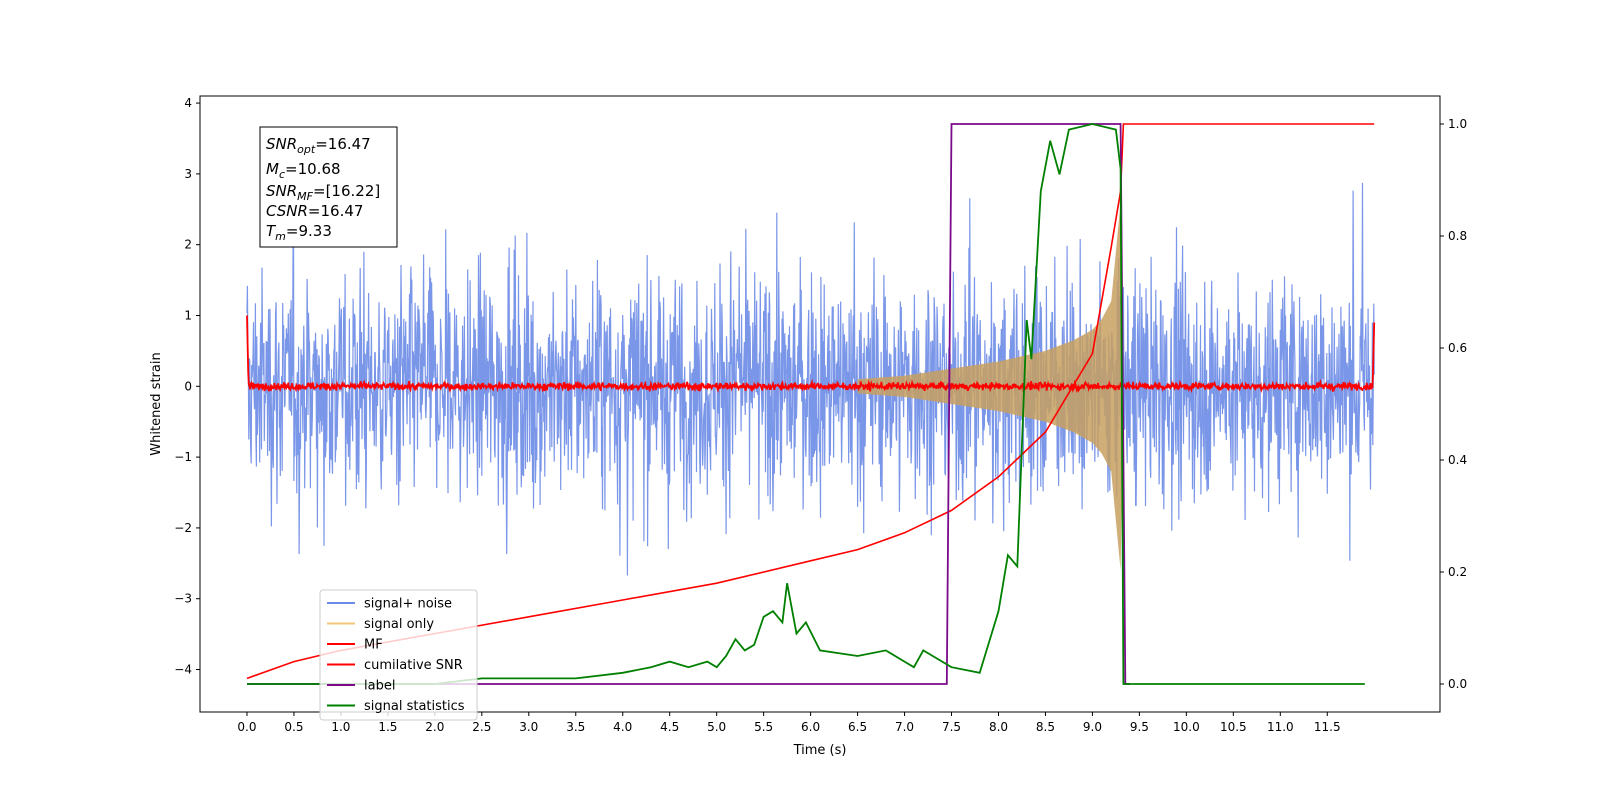 This screenshot has height=800, width=1600. Describe the element at coordinates (1457, 124) in the screenshot. I see `y2-tick-label: 1.0` at that location.